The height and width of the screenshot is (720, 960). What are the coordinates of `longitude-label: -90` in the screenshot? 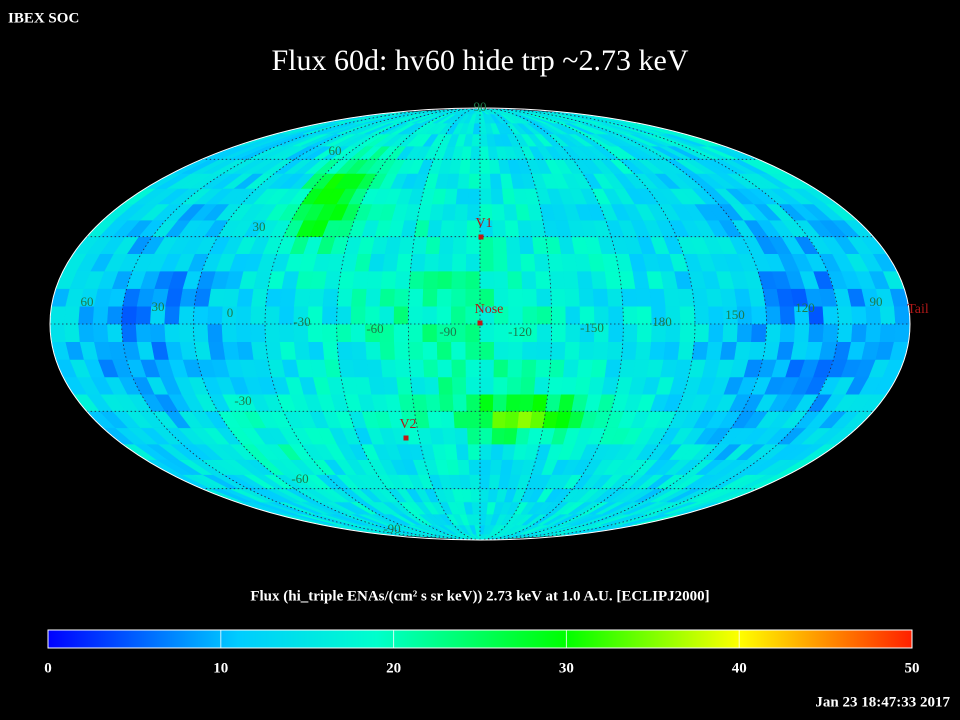 It's located at (447, 331).